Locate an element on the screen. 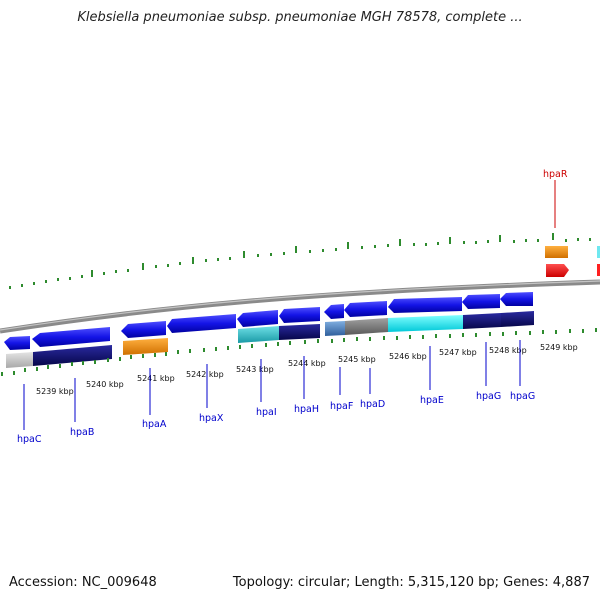 The height and width of the screenshot is (600, 600). edge-feature-red is located at coordinates (598, 270).